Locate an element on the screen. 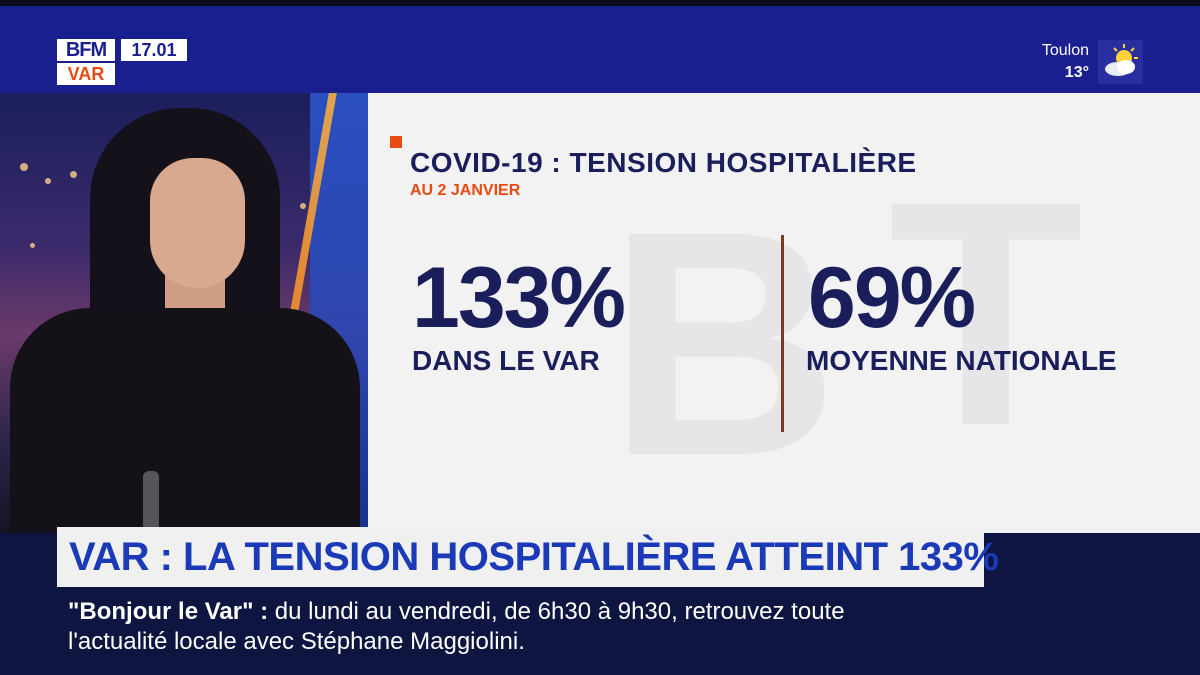 The image size is (1200, 675). graphic-subtitle: AU 2 JANVIER is located at coordinates (465, 190).